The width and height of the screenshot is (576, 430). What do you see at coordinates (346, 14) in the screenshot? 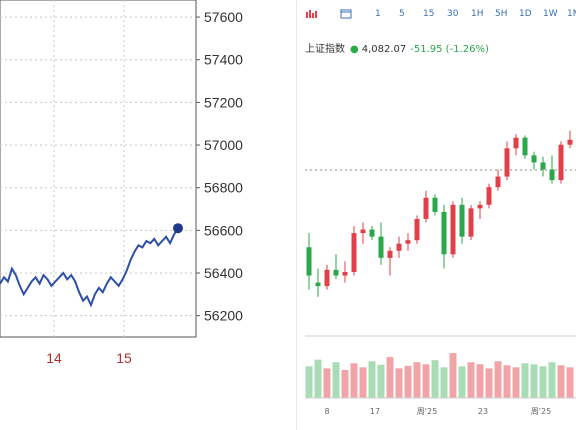
I see `window-icon` at bounding box center [346, 14].